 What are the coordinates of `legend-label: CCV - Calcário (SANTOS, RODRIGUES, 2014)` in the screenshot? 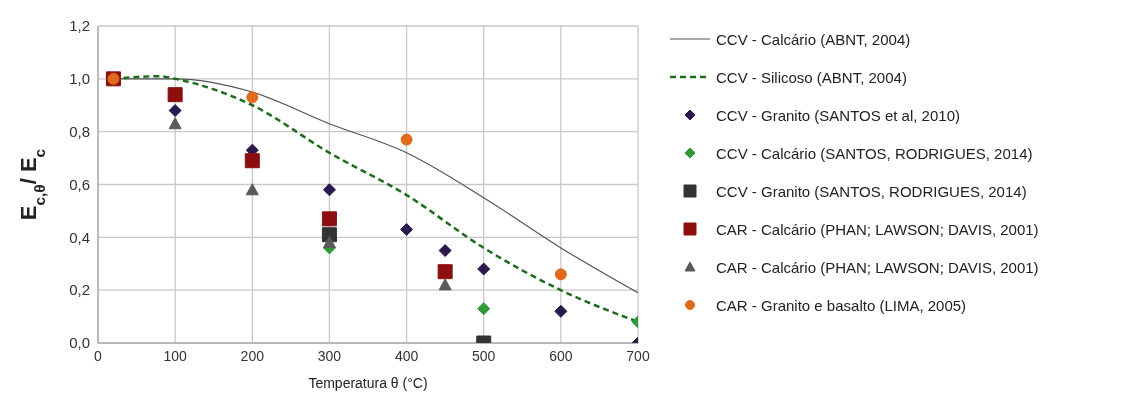 It's located at (874, 153).